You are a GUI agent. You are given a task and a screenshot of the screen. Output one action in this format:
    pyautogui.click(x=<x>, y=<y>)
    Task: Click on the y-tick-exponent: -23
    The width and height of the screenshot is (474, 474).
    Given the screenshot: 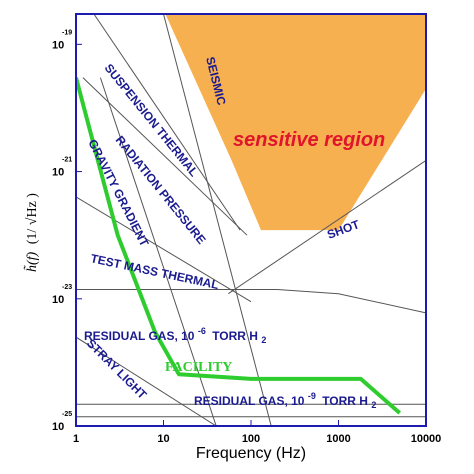 What is the action you would take?
    pyautogui.click(x=67, y=287)
    